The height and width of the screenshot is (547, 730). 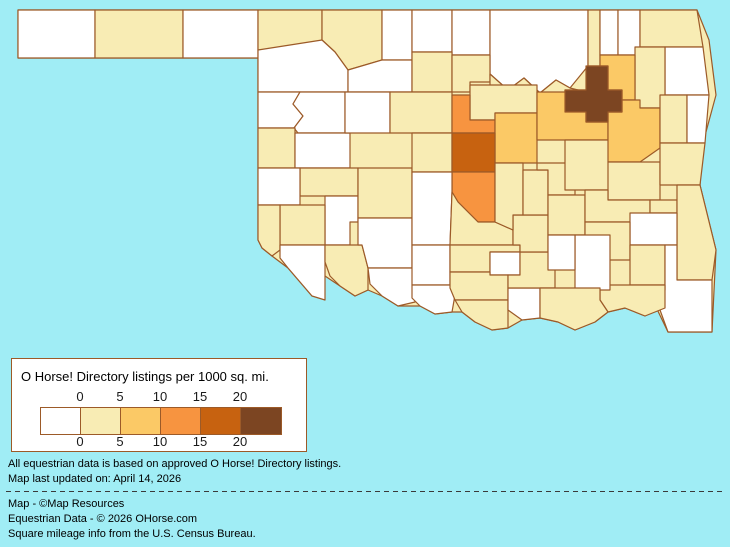 I want to click on county-ottawa, so click(x=671, y=28).